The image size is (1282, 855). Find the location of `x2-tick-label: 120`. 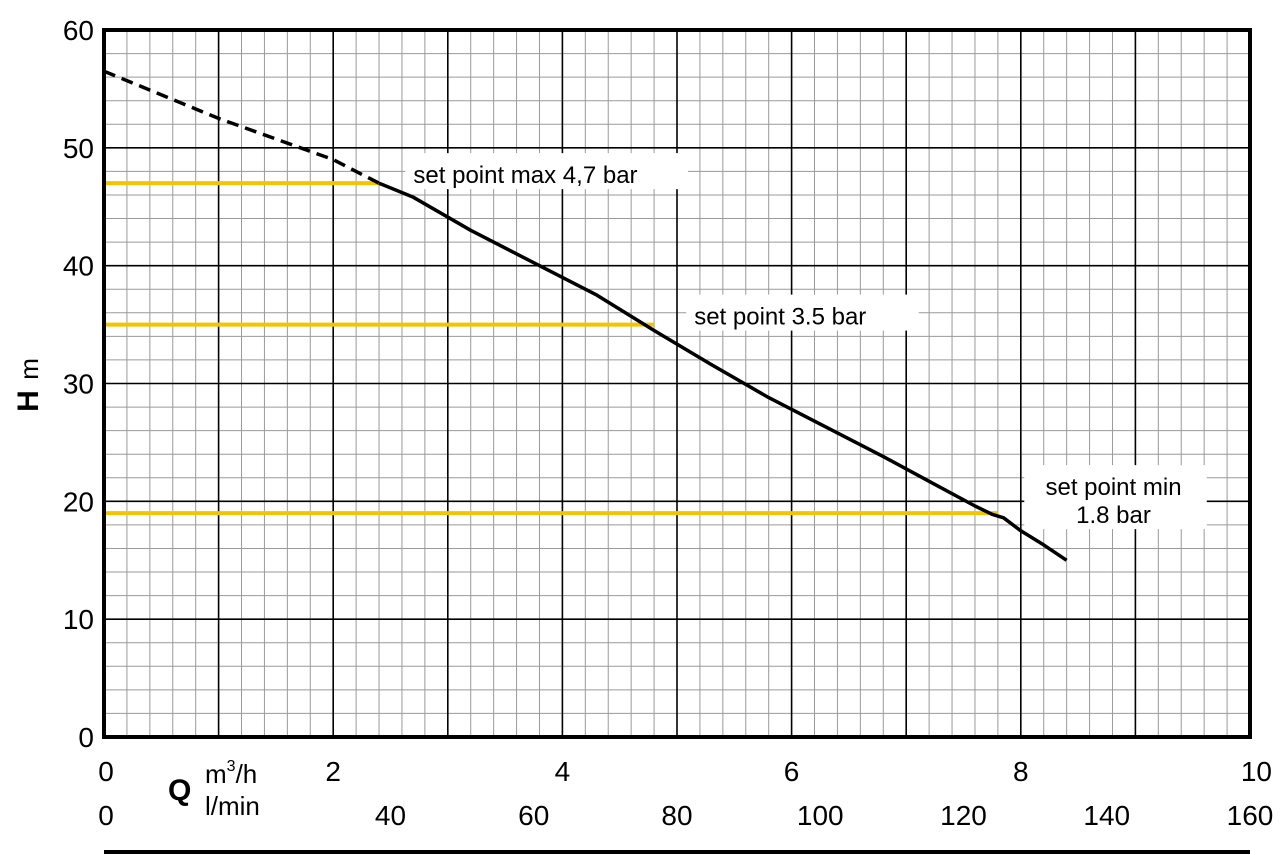

x2-tick-label: 120 is located at coordinates (963, 815).